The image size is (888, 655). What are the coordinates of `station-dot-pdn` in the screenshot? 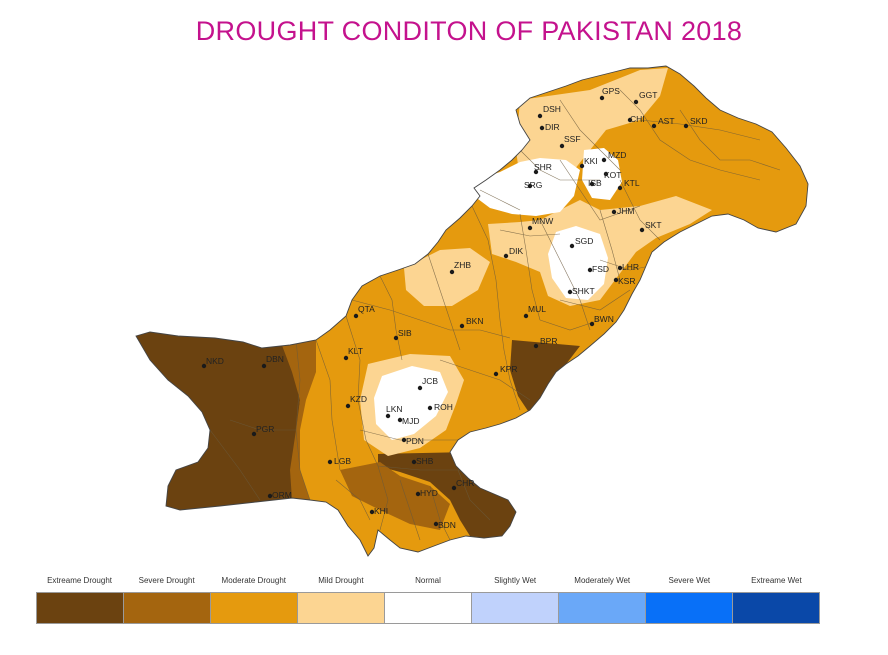 It's located at (404, 440).